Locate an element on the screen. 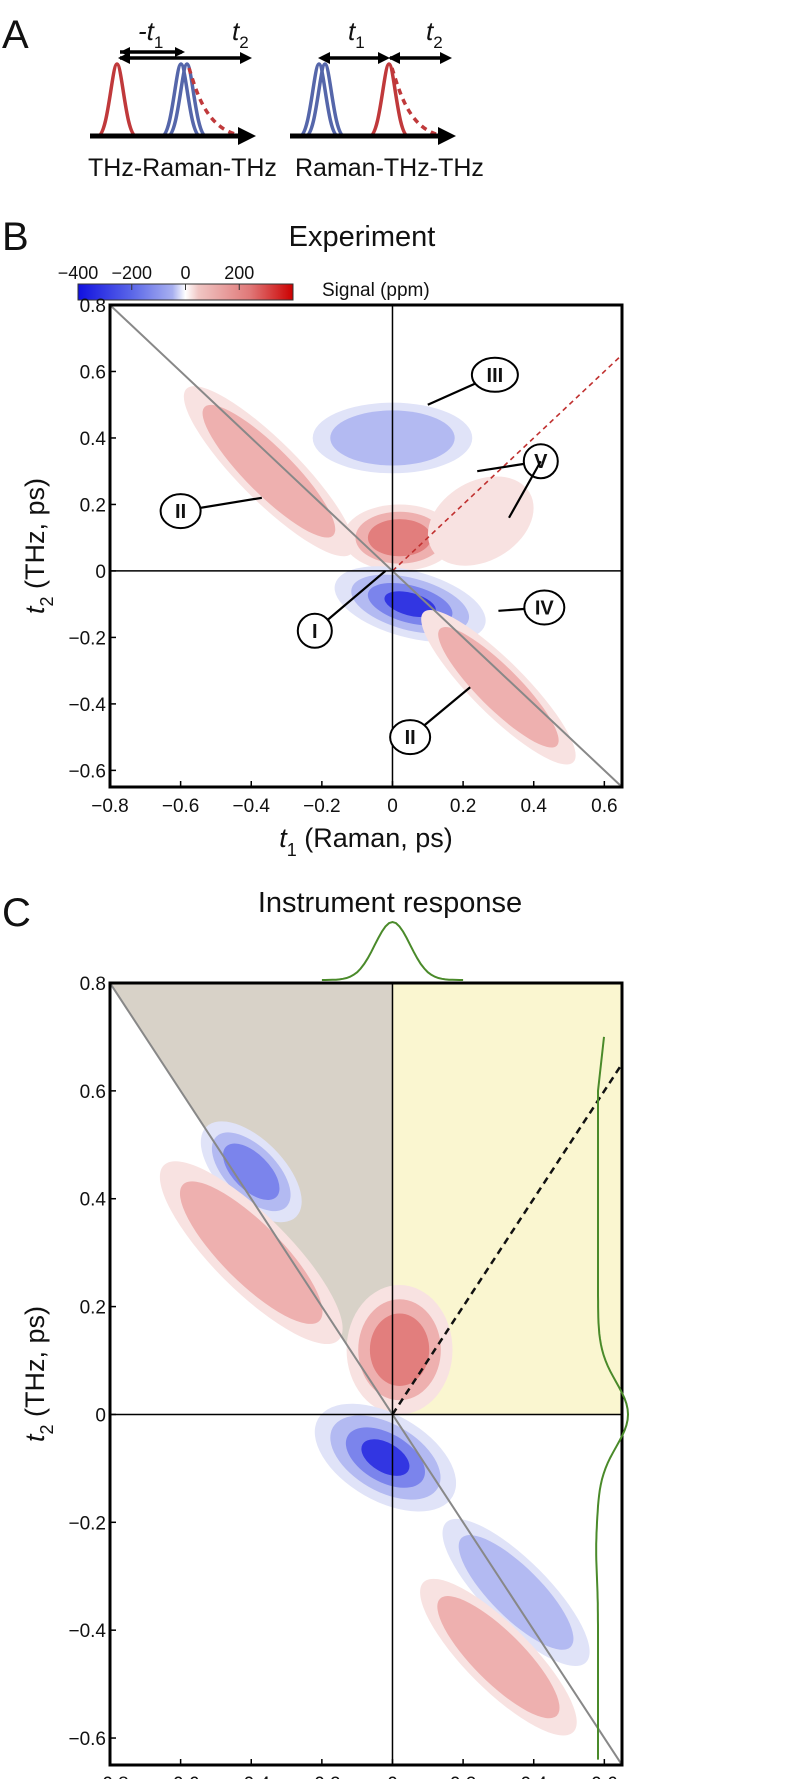  right-t2-label: t2 is located at coordinates (434, 34).